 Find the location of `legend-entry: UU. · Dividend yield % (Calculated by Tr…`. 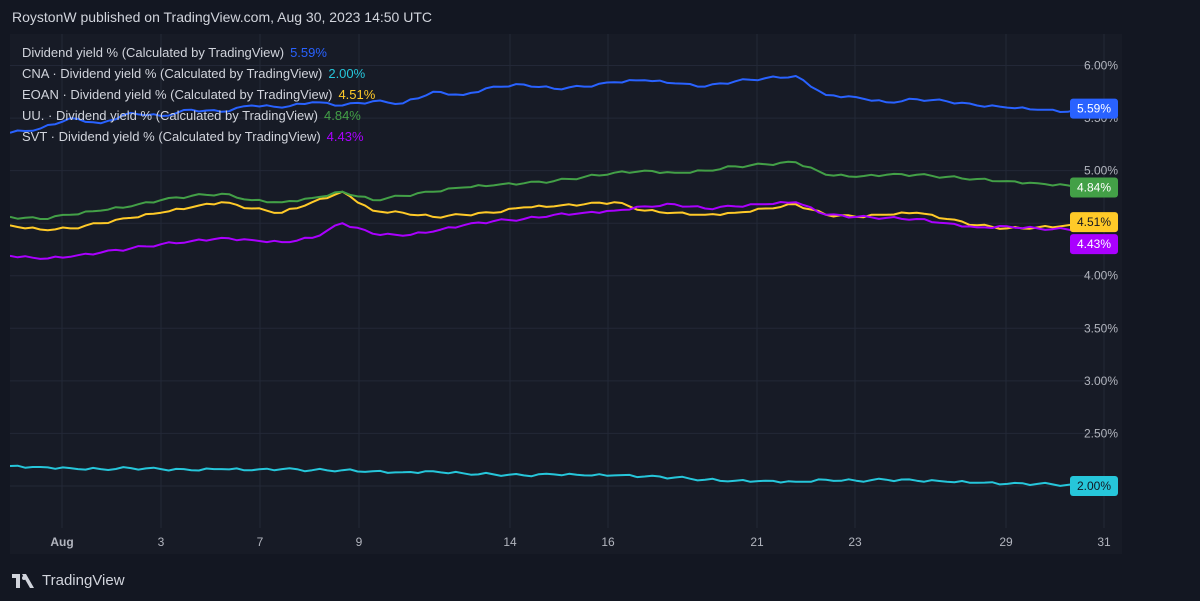

legend-entry: UU. · Dividend yield % (Calculated by Tr… is located at coordinates (198, 115).